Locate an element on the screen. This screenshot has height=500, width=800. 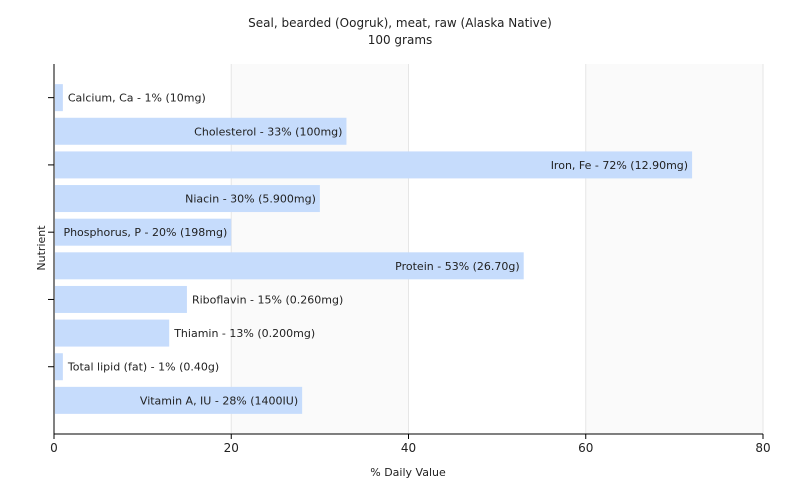
bar-label: Iron, Fe - 72% (12.90mg) is located at coordinates (619, 165).